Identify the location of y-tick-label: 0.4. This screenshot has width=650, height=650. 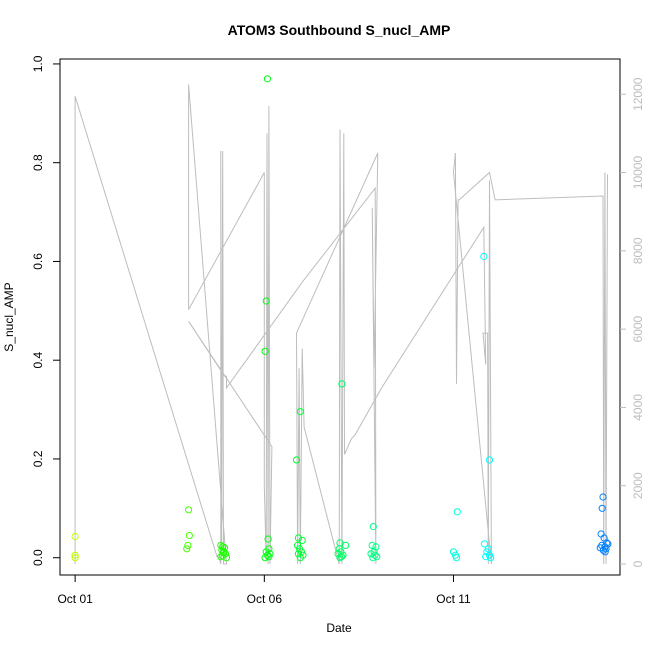
(38, 360).